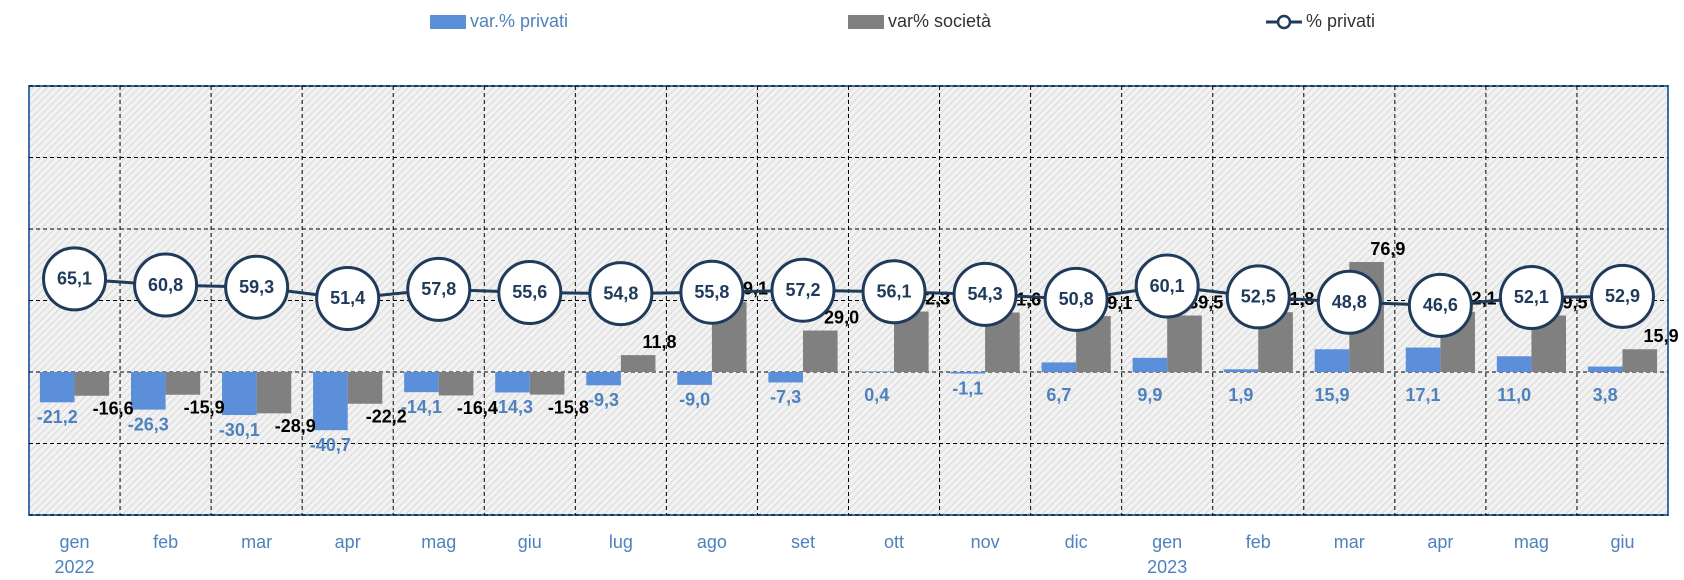  I want to click on legend-marker, so click(1284, 22).